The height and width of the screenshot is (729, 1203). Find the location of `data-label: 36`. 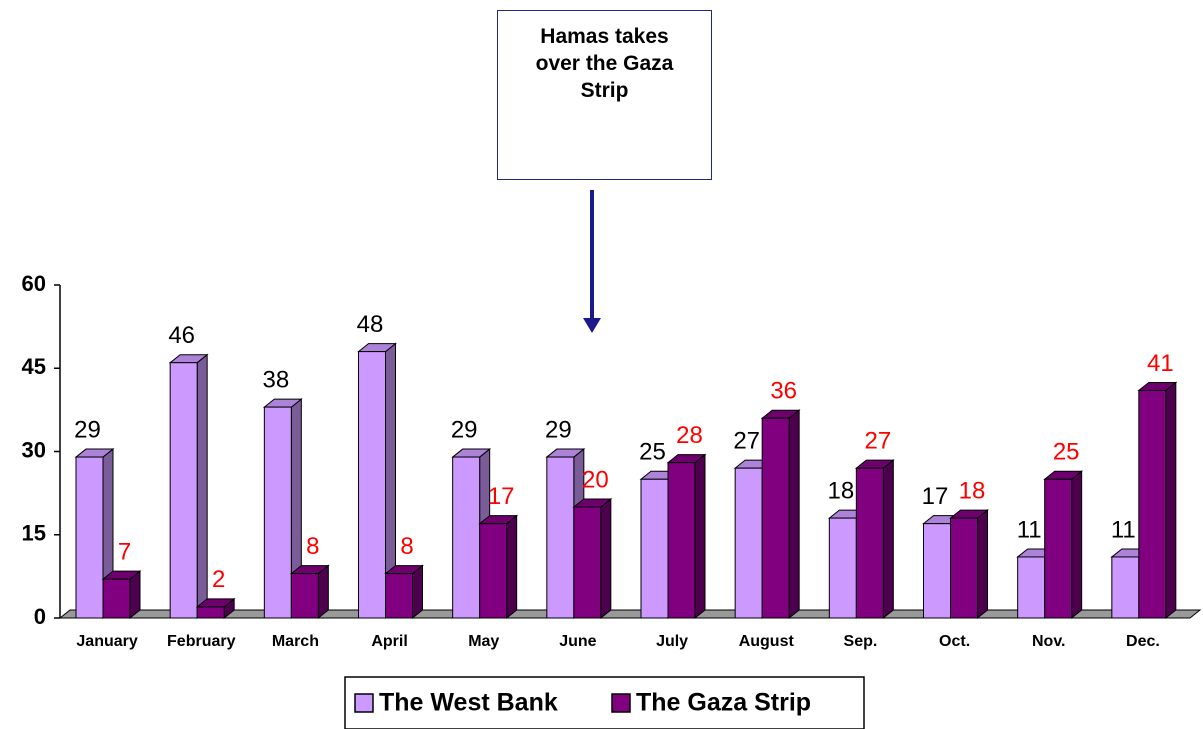

data-label: 36 is located at coordinates (783, 391).